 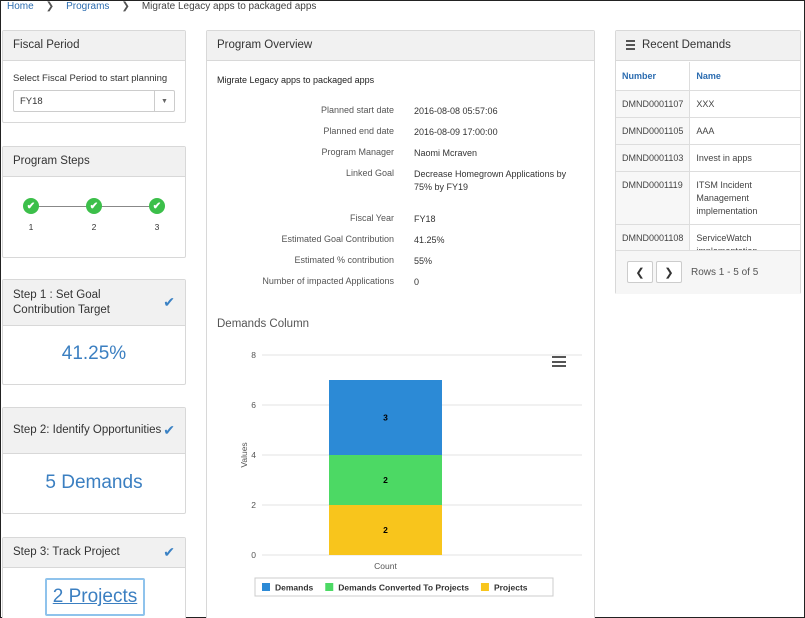 I want to click on program-overview-header: Program Overview, so click(x=400, y=46).